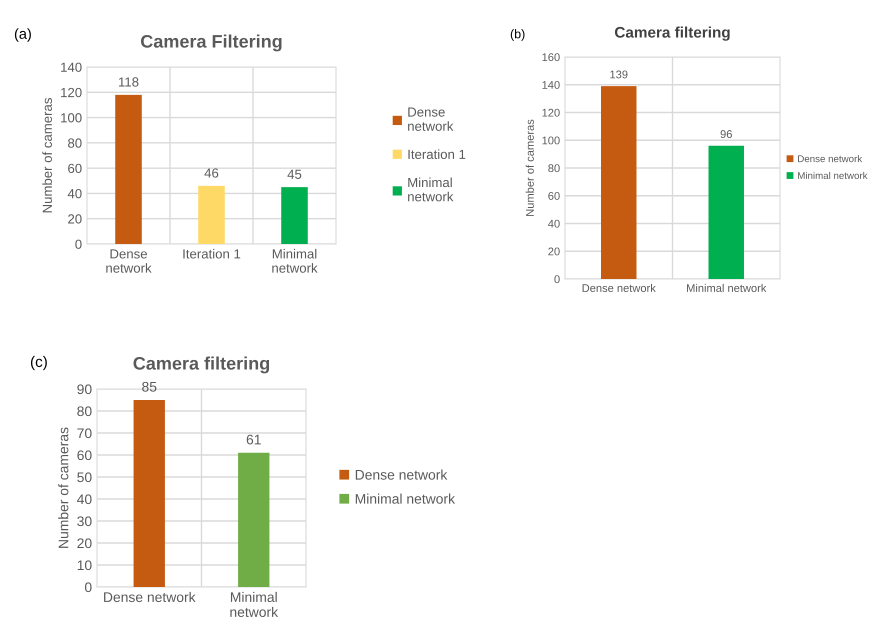 The width and height of the screenshot is (881, 630). I want to click on text: (c), so click(38, 363).